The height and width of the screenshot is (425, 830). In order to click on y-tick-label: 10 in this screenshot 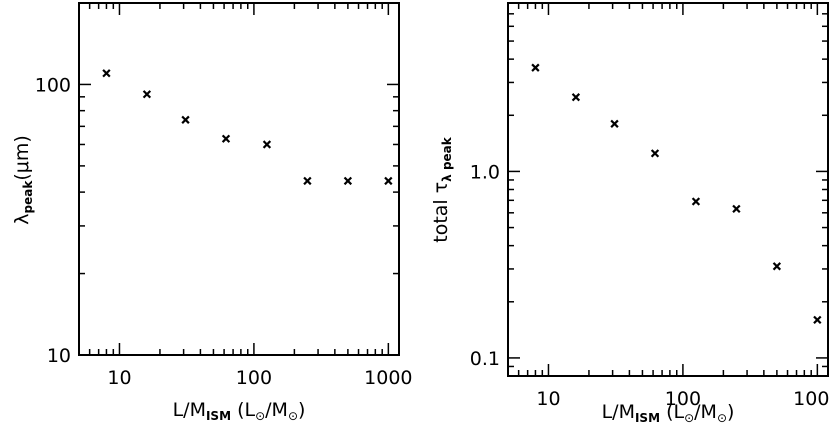, I will do `click(59, 356)`.